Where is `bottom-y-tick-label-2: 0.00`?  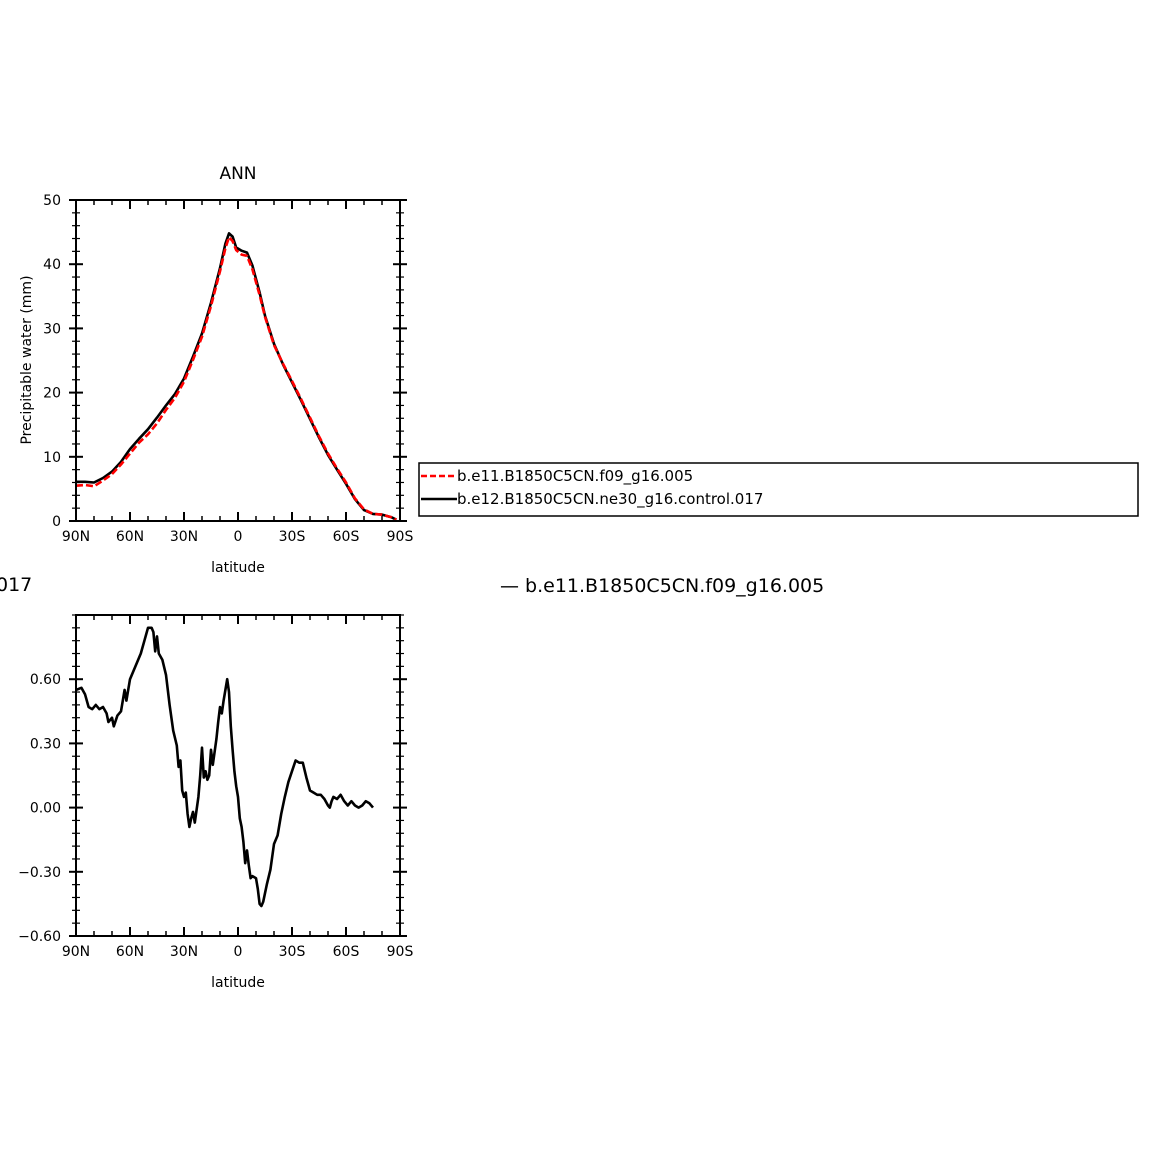
bottom-y-tick-label-2: 0.00 is located at coordinates (45, 809).